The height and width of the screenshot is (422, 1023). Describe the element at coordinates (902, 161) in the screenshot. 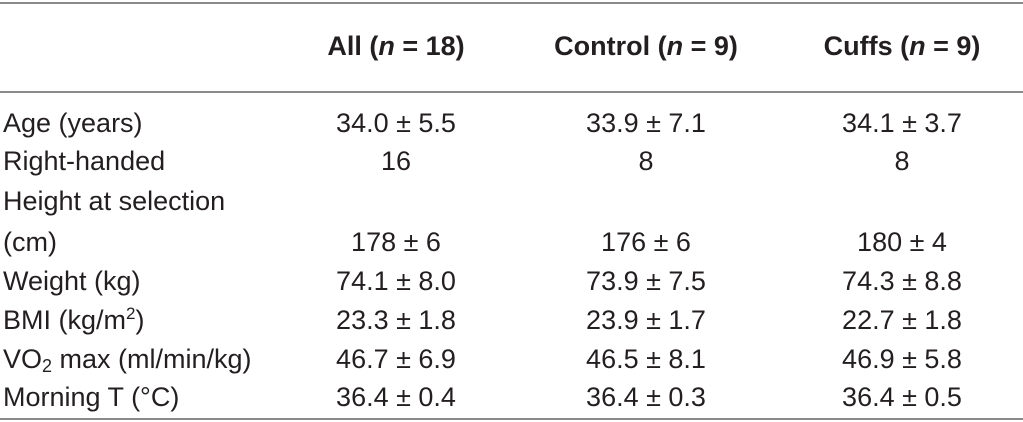

I see `cell-cuffs: 8` at that location.